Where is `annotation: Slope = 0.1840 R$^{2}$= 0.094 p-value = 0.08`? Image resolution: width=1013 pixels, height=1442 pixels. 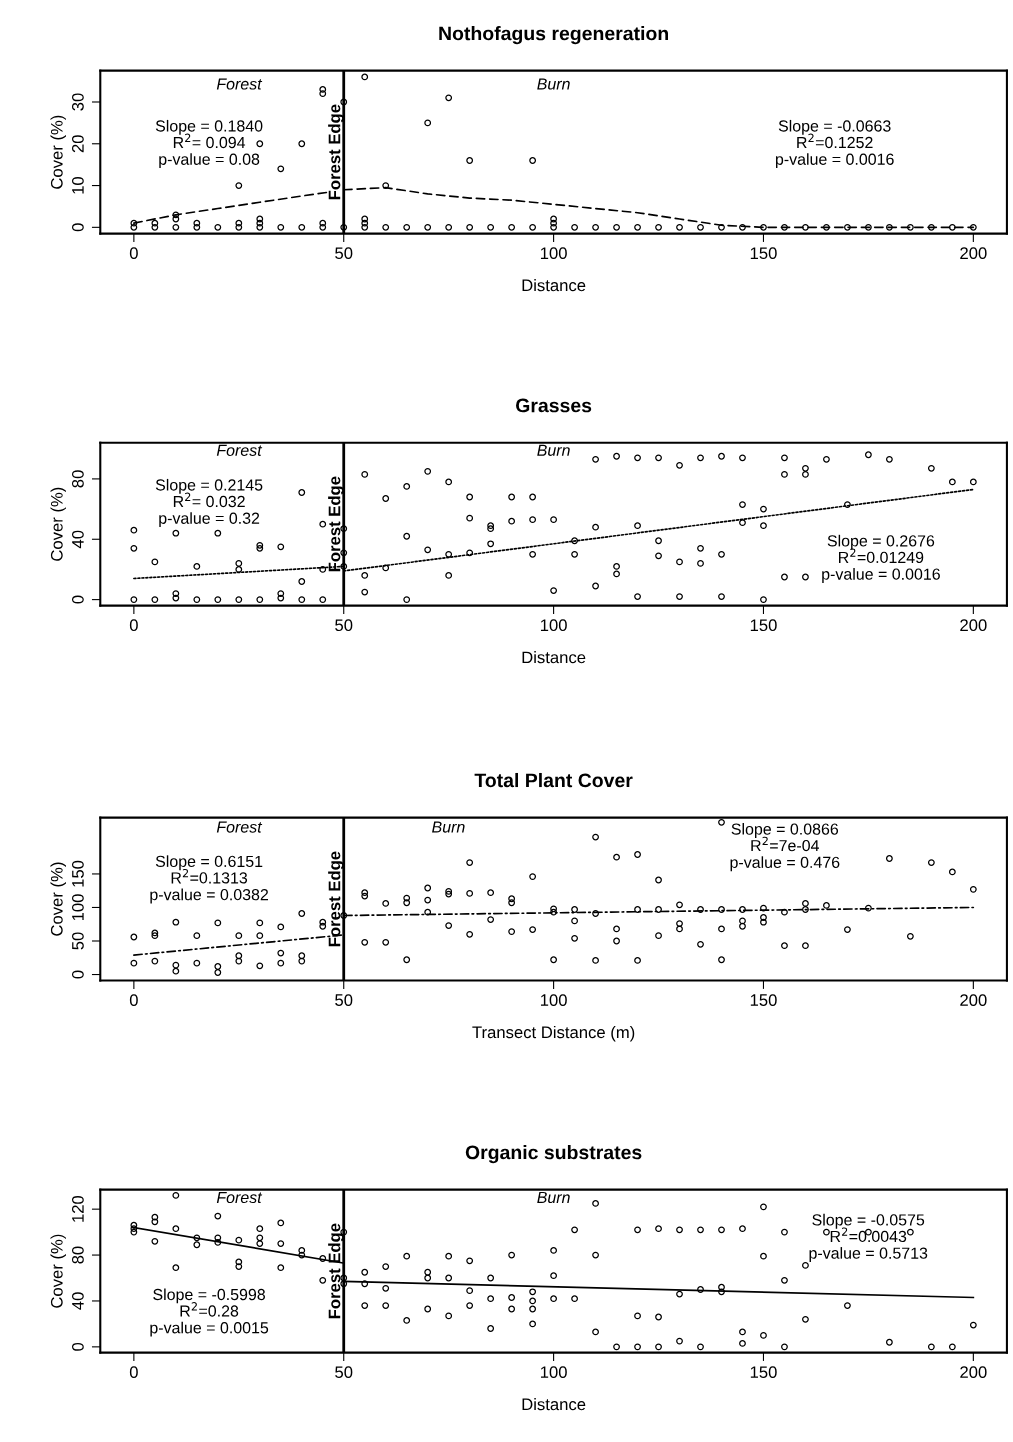
annotation: Slope = 0.1840 R$^{2}$= 0.094 p-value = 0.08 is located at coordinates (209, 144).